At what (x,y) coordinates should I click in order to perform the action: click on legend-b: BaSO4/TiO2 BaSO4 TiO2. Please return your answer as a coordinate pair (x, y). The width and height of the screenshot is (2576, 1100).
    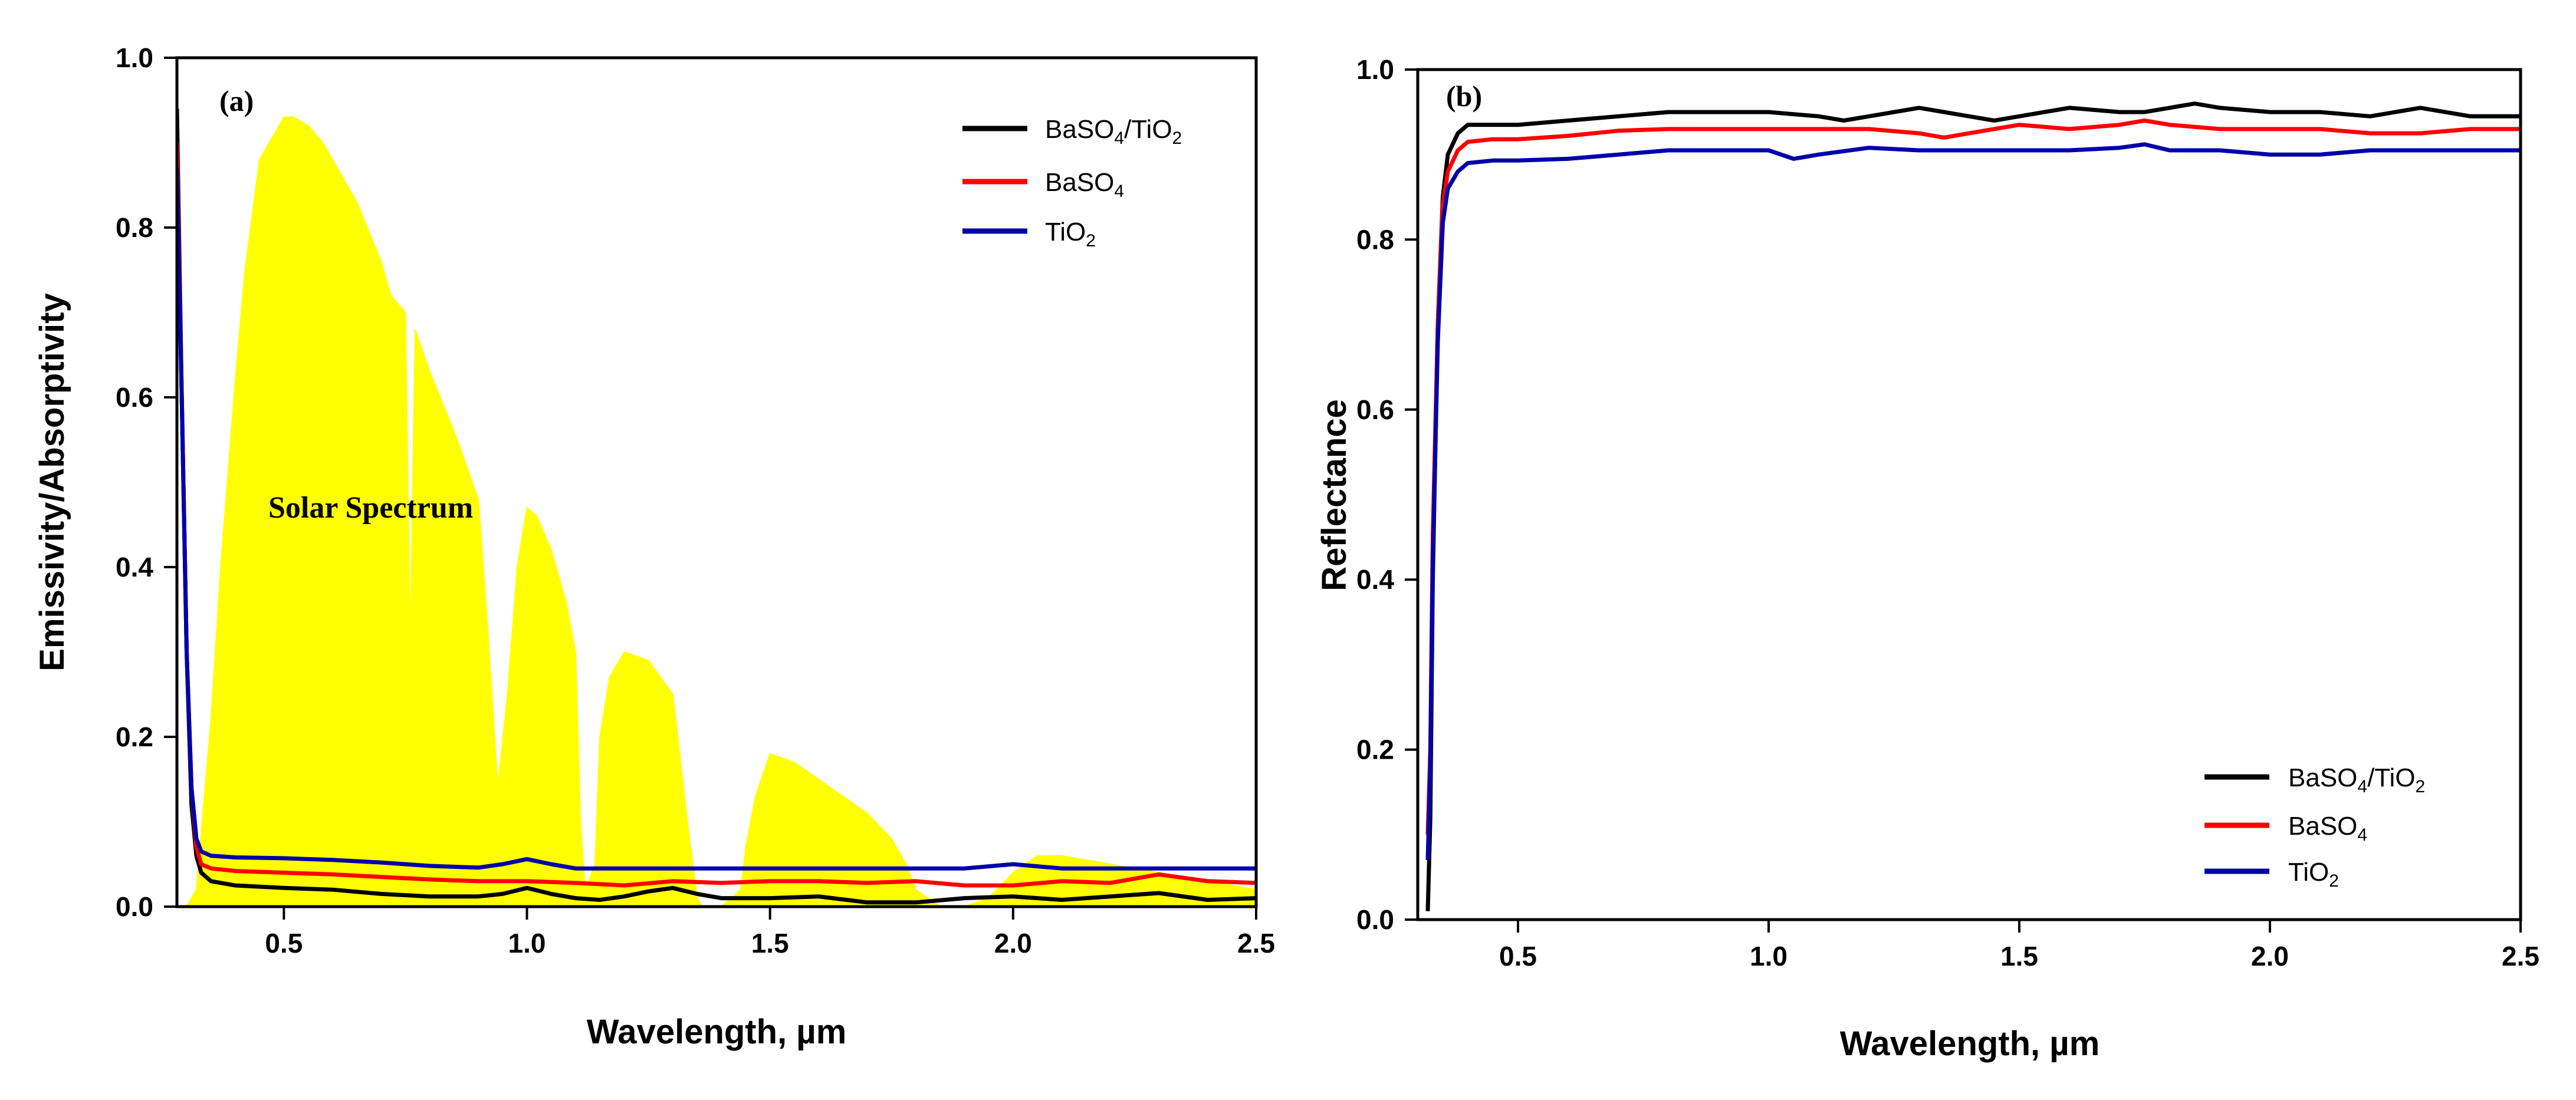
    Looking at the image, I should click on (2314, 827).